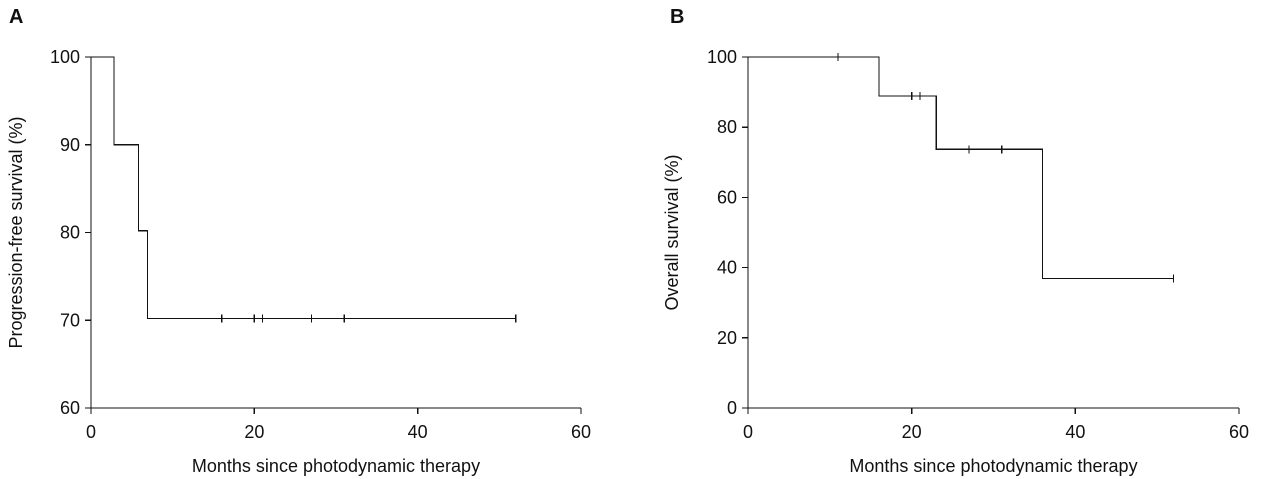 The height and width of the screenshot is (479, 1261). Describe the element at coordinates (70, 145) in the screenshot. I see `y-tick-label: 90` at that location.